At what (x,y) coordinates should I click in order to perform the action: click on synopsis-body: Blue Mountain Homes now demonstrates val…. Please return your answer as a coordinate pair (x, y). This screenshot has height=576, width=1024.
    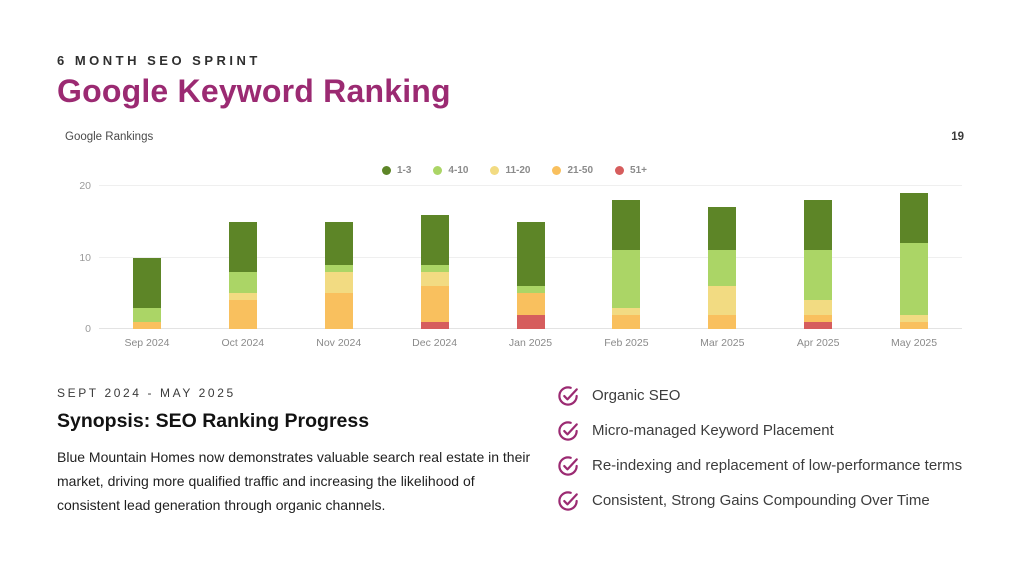
    Looking at the image, I should click on (294, 481).